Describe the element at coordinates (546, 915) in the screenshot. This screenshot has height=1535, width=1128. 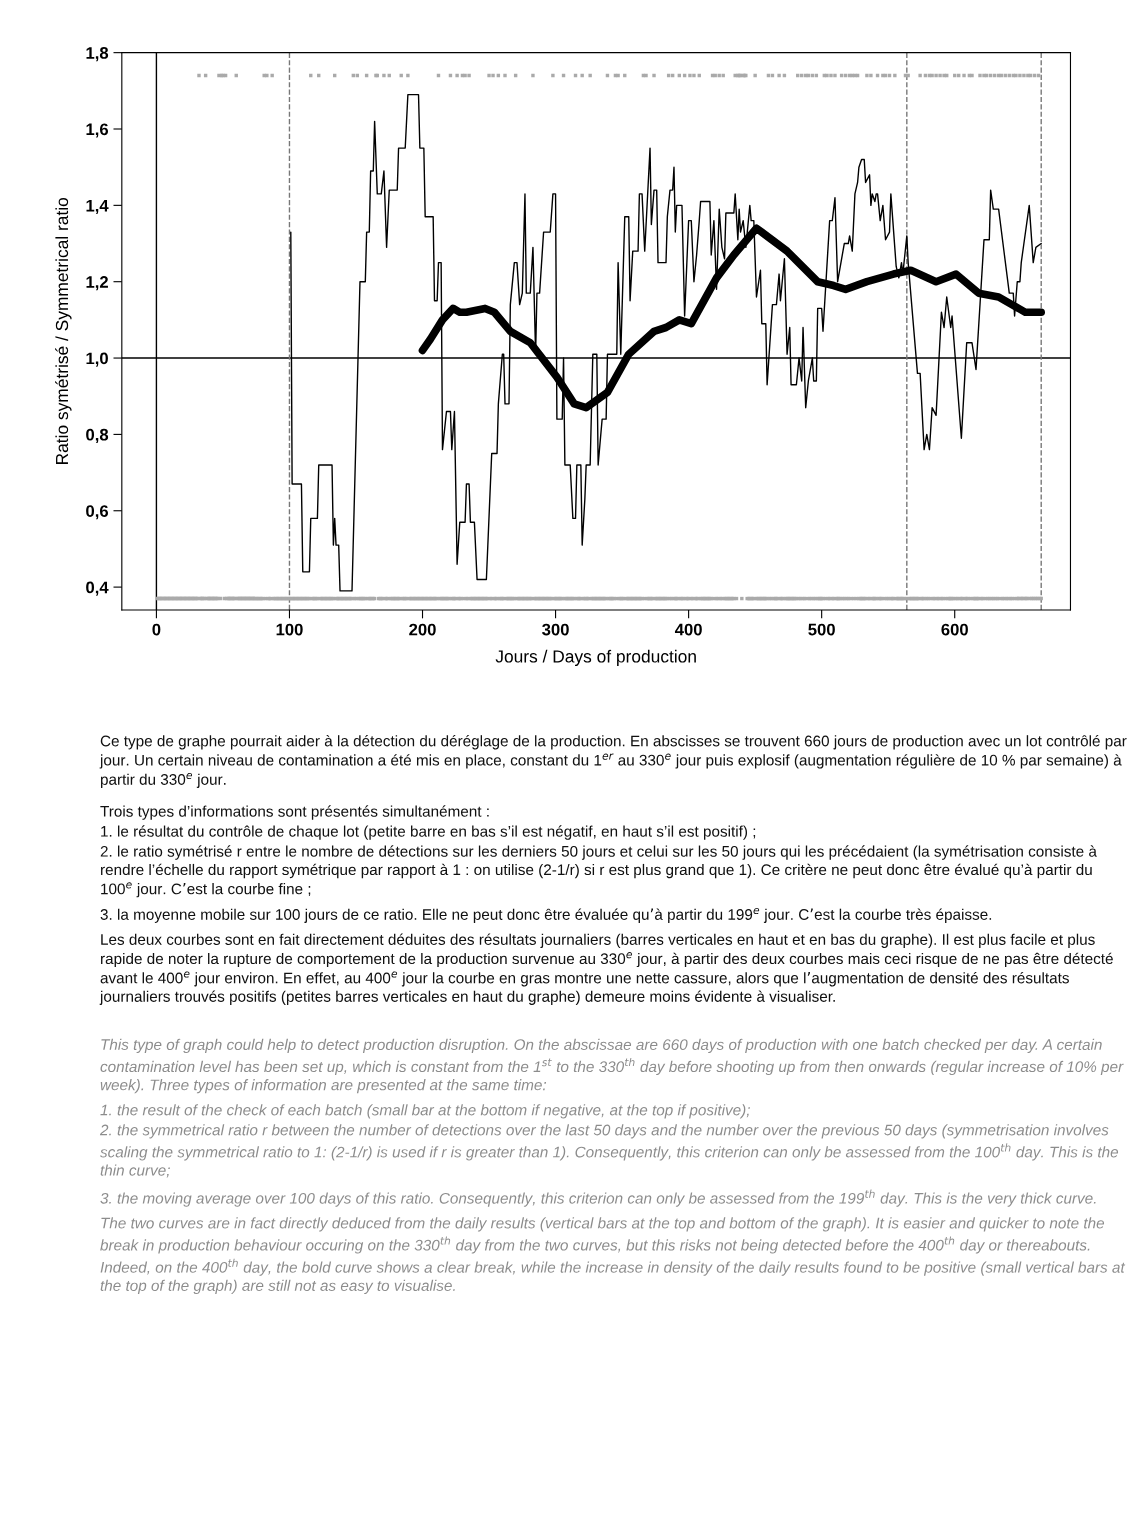
I see `text: 3. la moyenne mobile sur 100 jours de ce ratio. Elle ne peut donc être évaluée qu’à partir du 199$^{e}$ jour. C’est la courbe très épaisse.` at that location.